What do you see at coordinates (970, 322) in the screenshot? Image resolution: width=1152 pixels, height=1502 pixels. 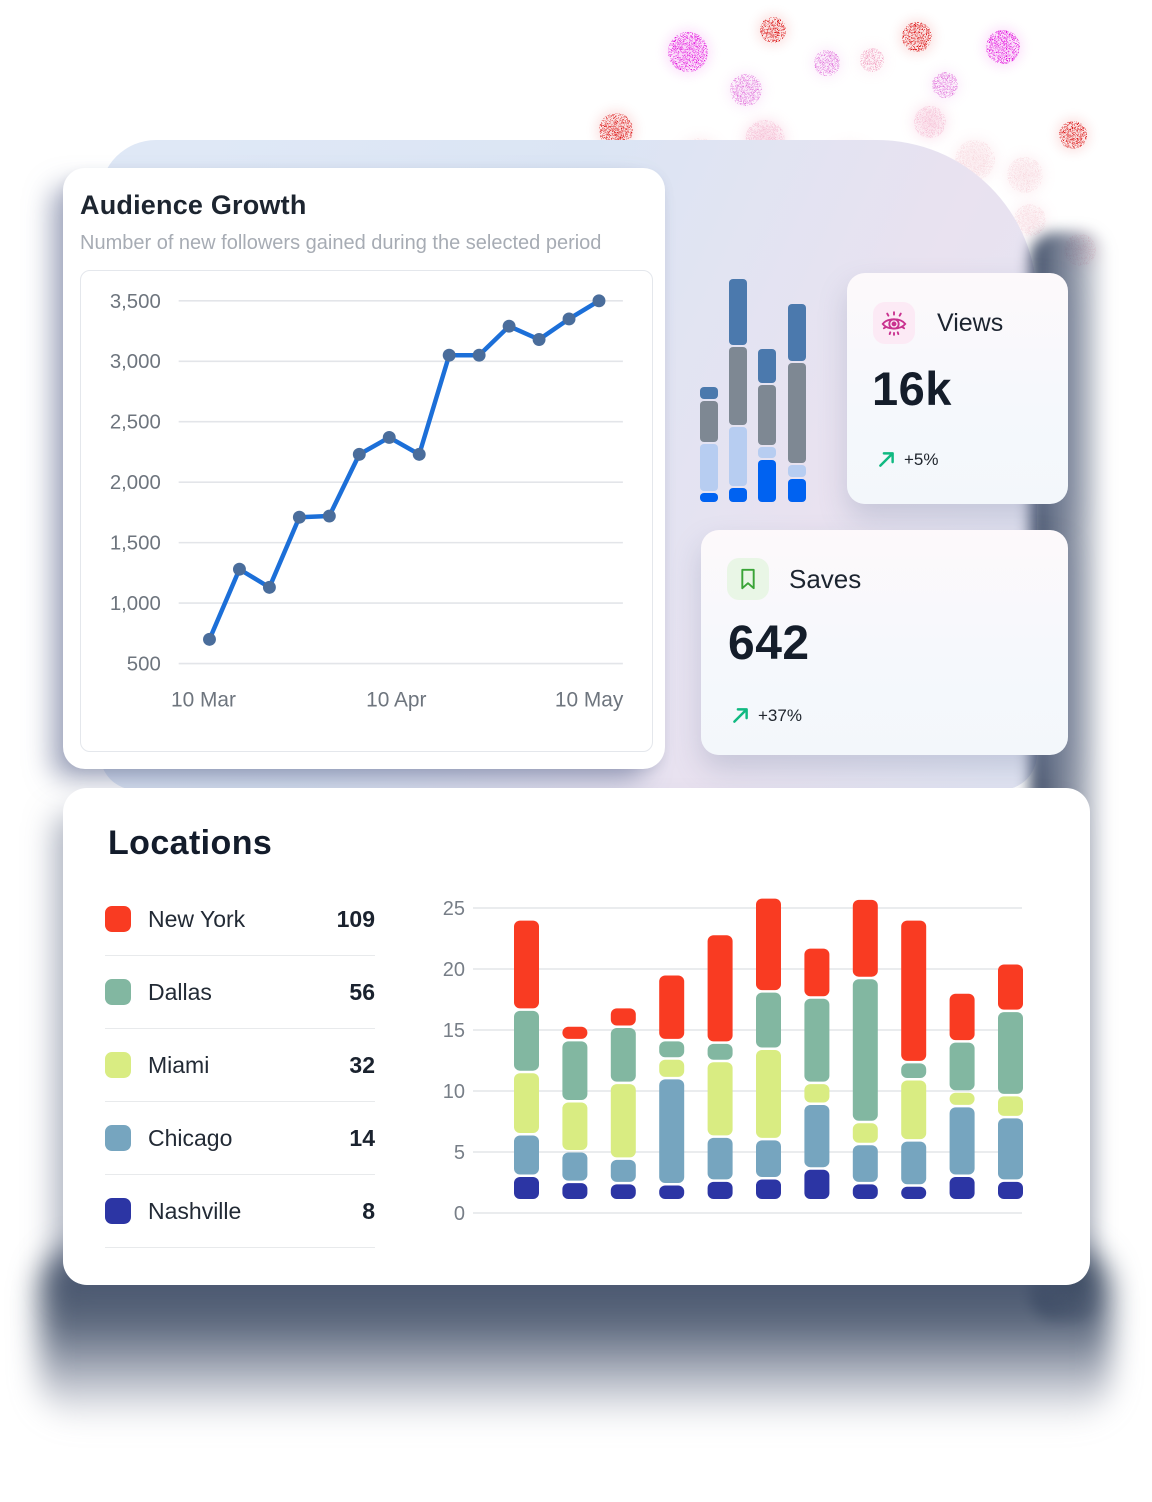 I see `views-label: Views` at bounding box center [970, 322].